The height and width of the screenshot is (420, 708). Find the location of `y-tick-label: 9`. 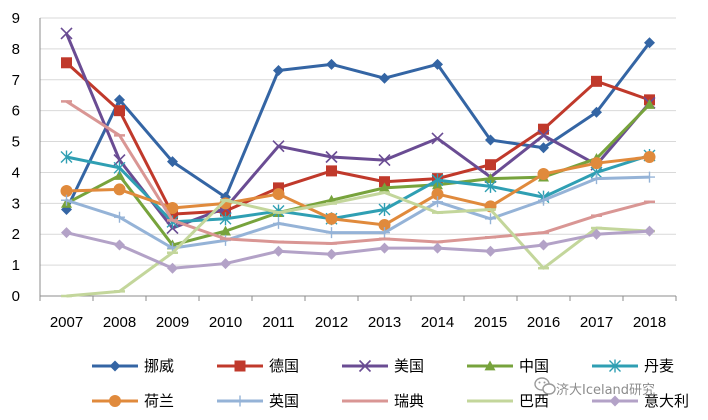

y-tick-label: 9 is located at coordinates (16, 18).